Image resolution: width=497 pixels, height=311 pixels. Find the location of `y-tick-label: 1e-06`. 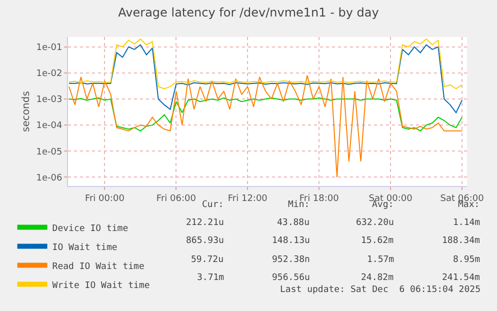

y-tick-label: 1e-06 is located at coordinates (49, 178).